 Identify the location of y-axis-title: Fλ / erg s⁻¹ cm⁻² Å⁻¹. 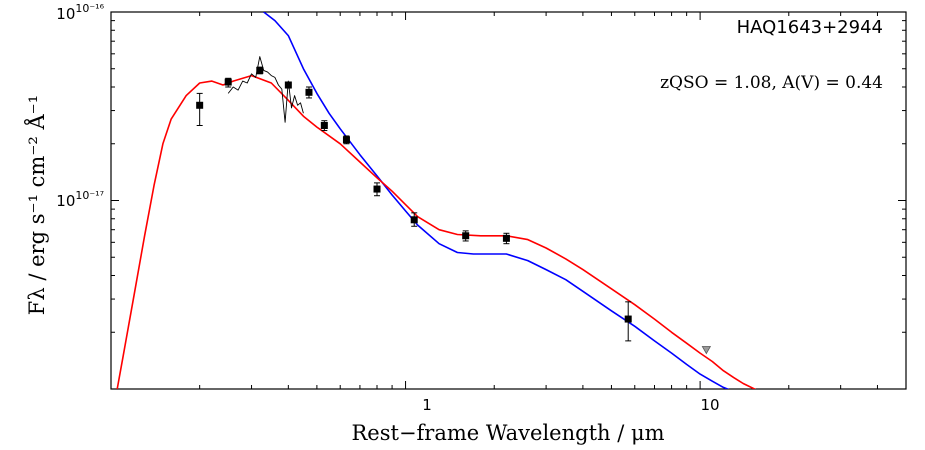
(36, 205).